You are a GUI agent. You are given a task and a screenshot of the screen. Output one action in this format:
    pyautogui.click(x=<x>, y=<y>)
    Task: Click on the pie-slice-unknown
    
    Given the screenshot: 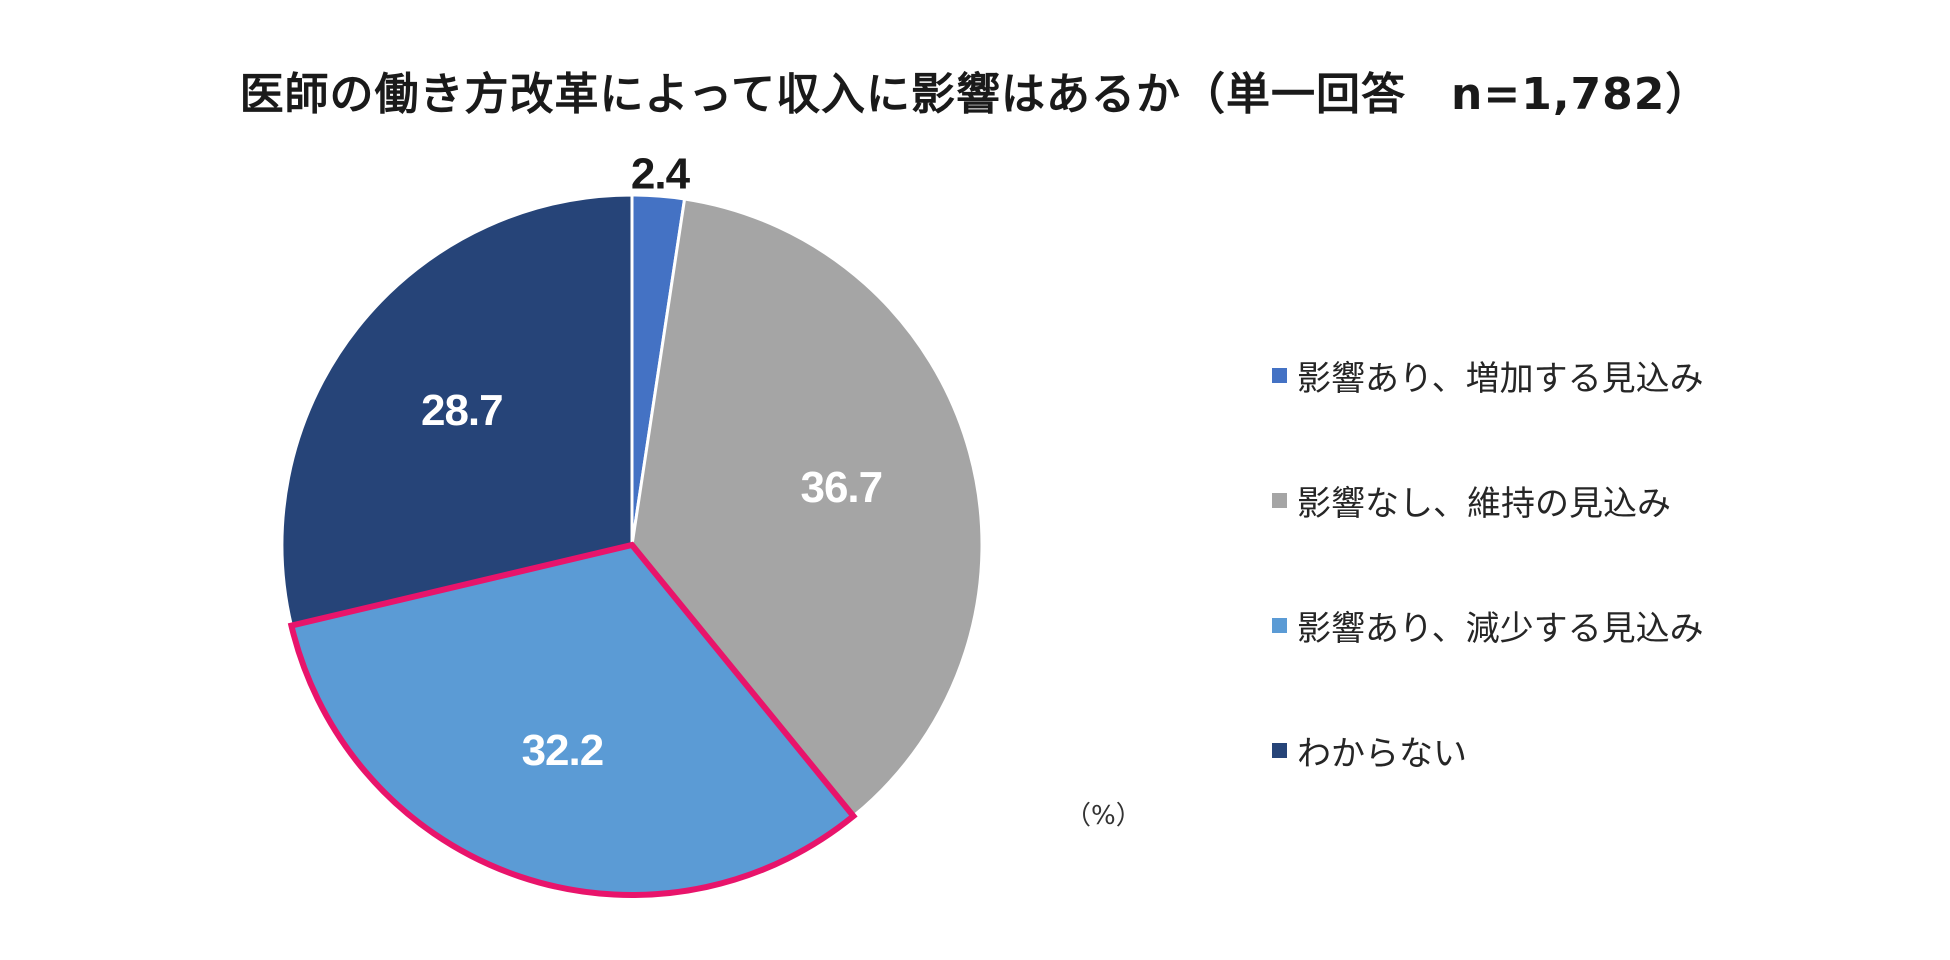 What is the action you would take?
    pyautogui.click(x=457, y=410)
    